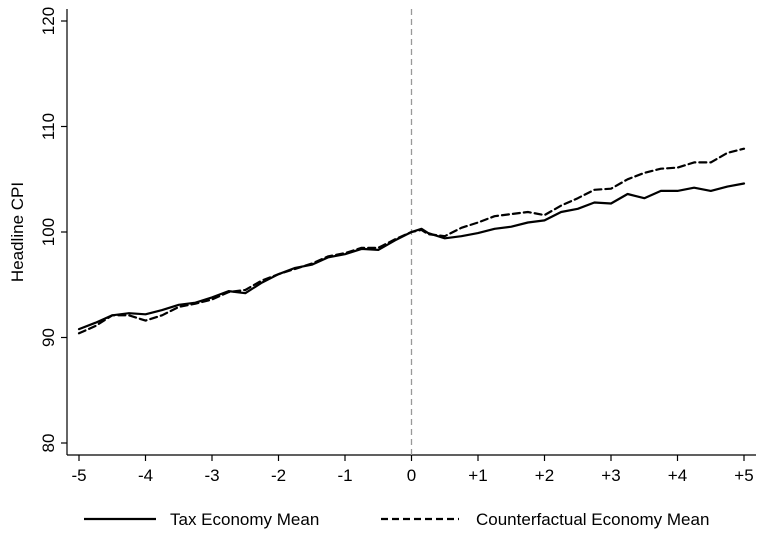  Describe the element at coordinates (17, 232) in the screenshot. I see `y-axis-title: Headline CPI` at that location.